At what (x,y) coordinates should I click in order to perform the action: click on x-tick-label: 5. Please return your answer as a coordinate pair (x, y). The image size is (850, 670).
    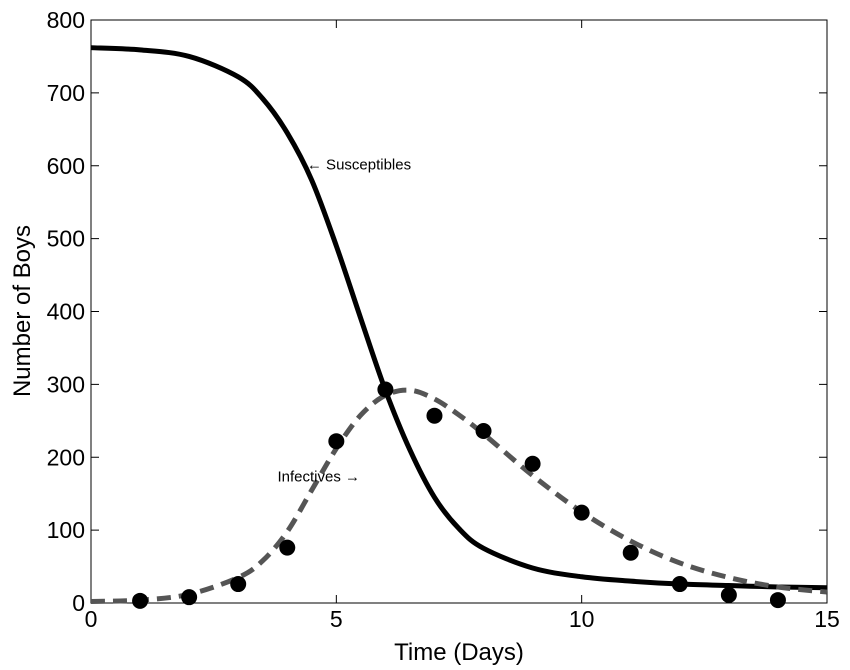
    Looking at the image, I should click on (336, 619).